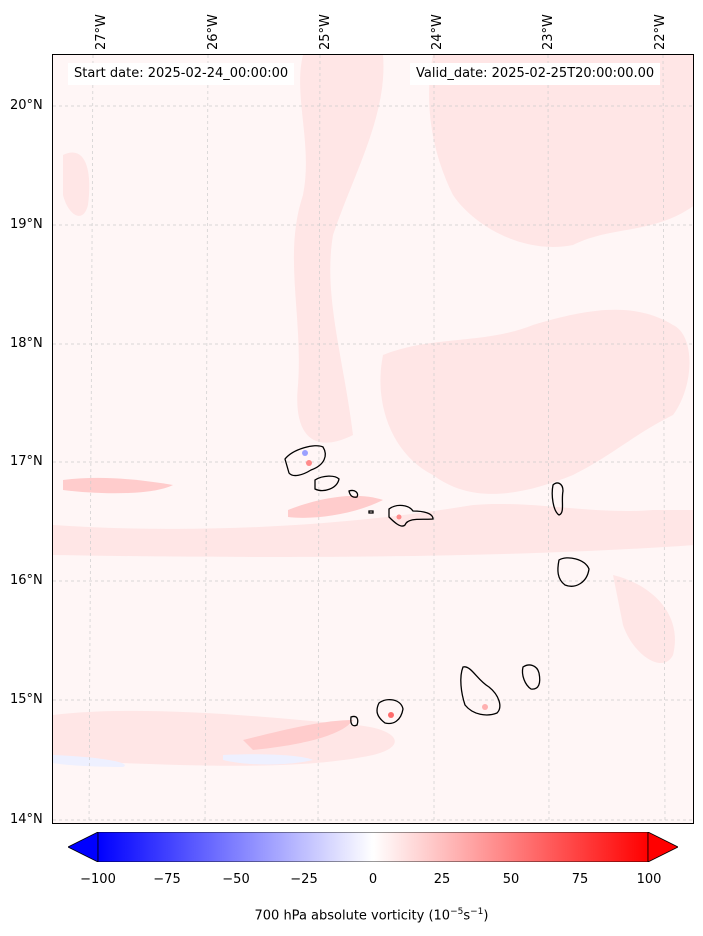 The image size is (703, 936). I want to click on stronger-positive-vorticity, so click(223, 613).